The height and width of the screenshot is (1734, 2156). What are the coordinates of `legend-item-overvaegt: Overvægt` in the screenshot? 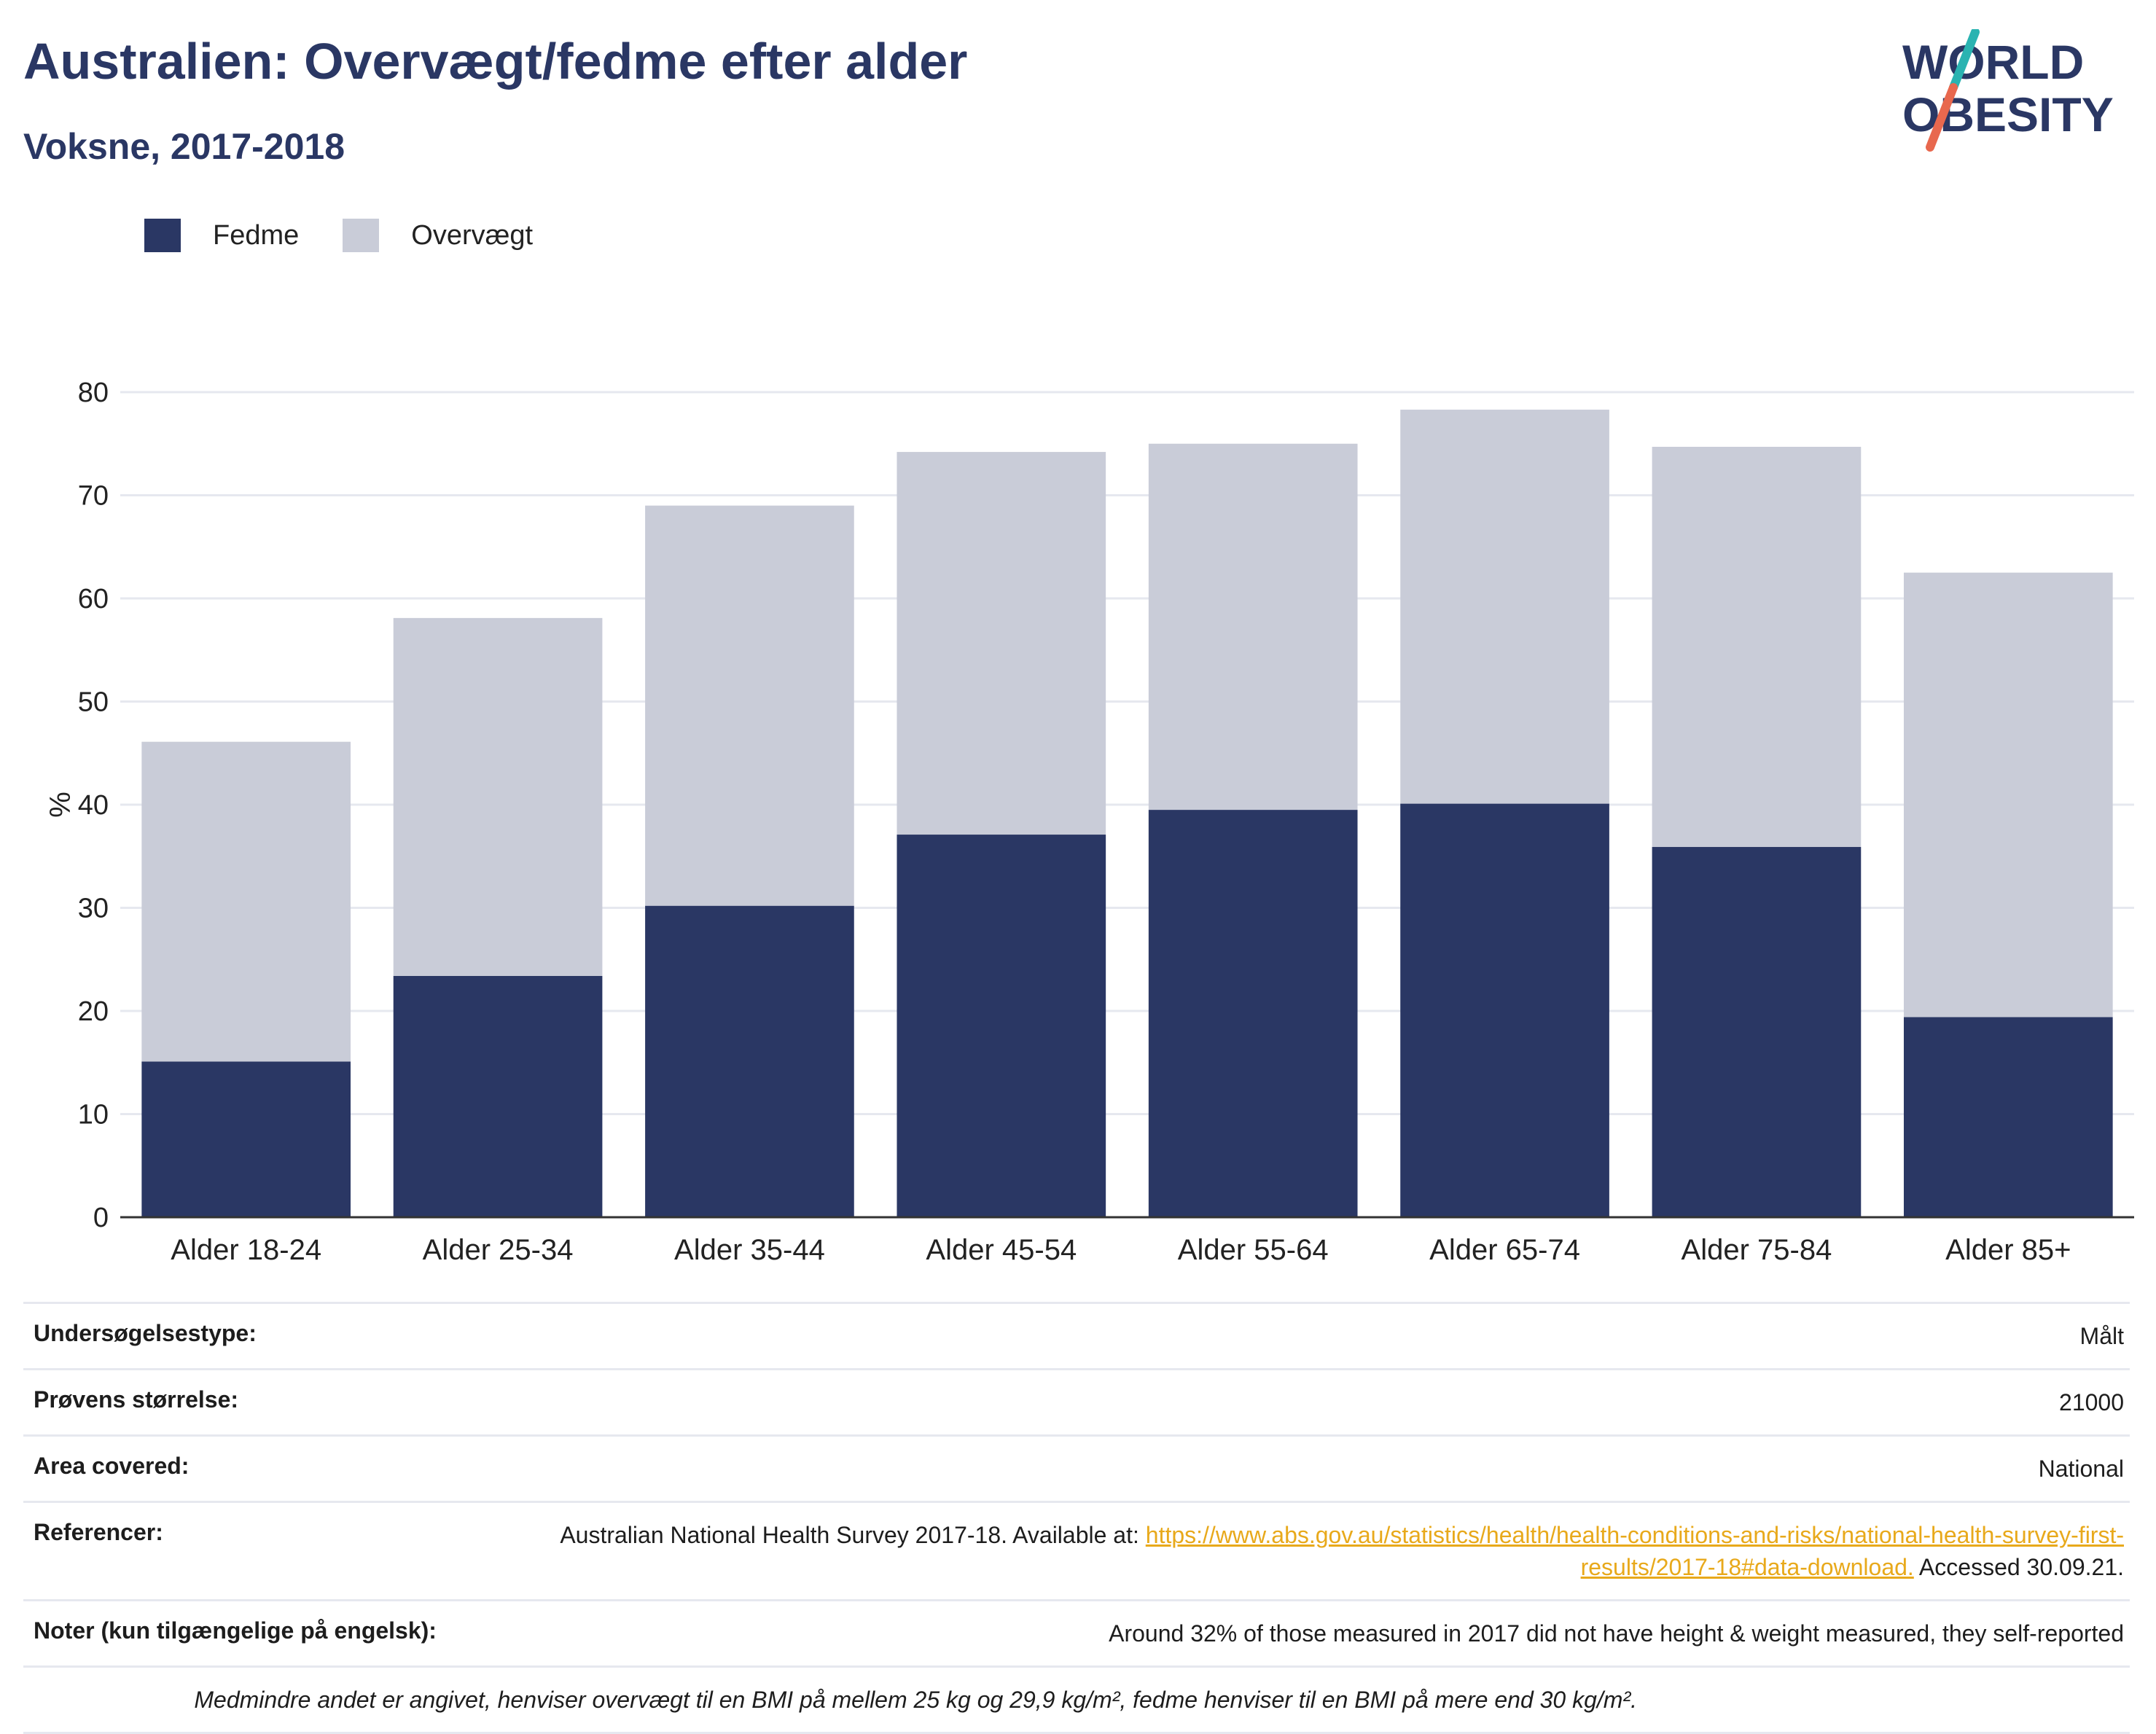 It's located at (438, 235).